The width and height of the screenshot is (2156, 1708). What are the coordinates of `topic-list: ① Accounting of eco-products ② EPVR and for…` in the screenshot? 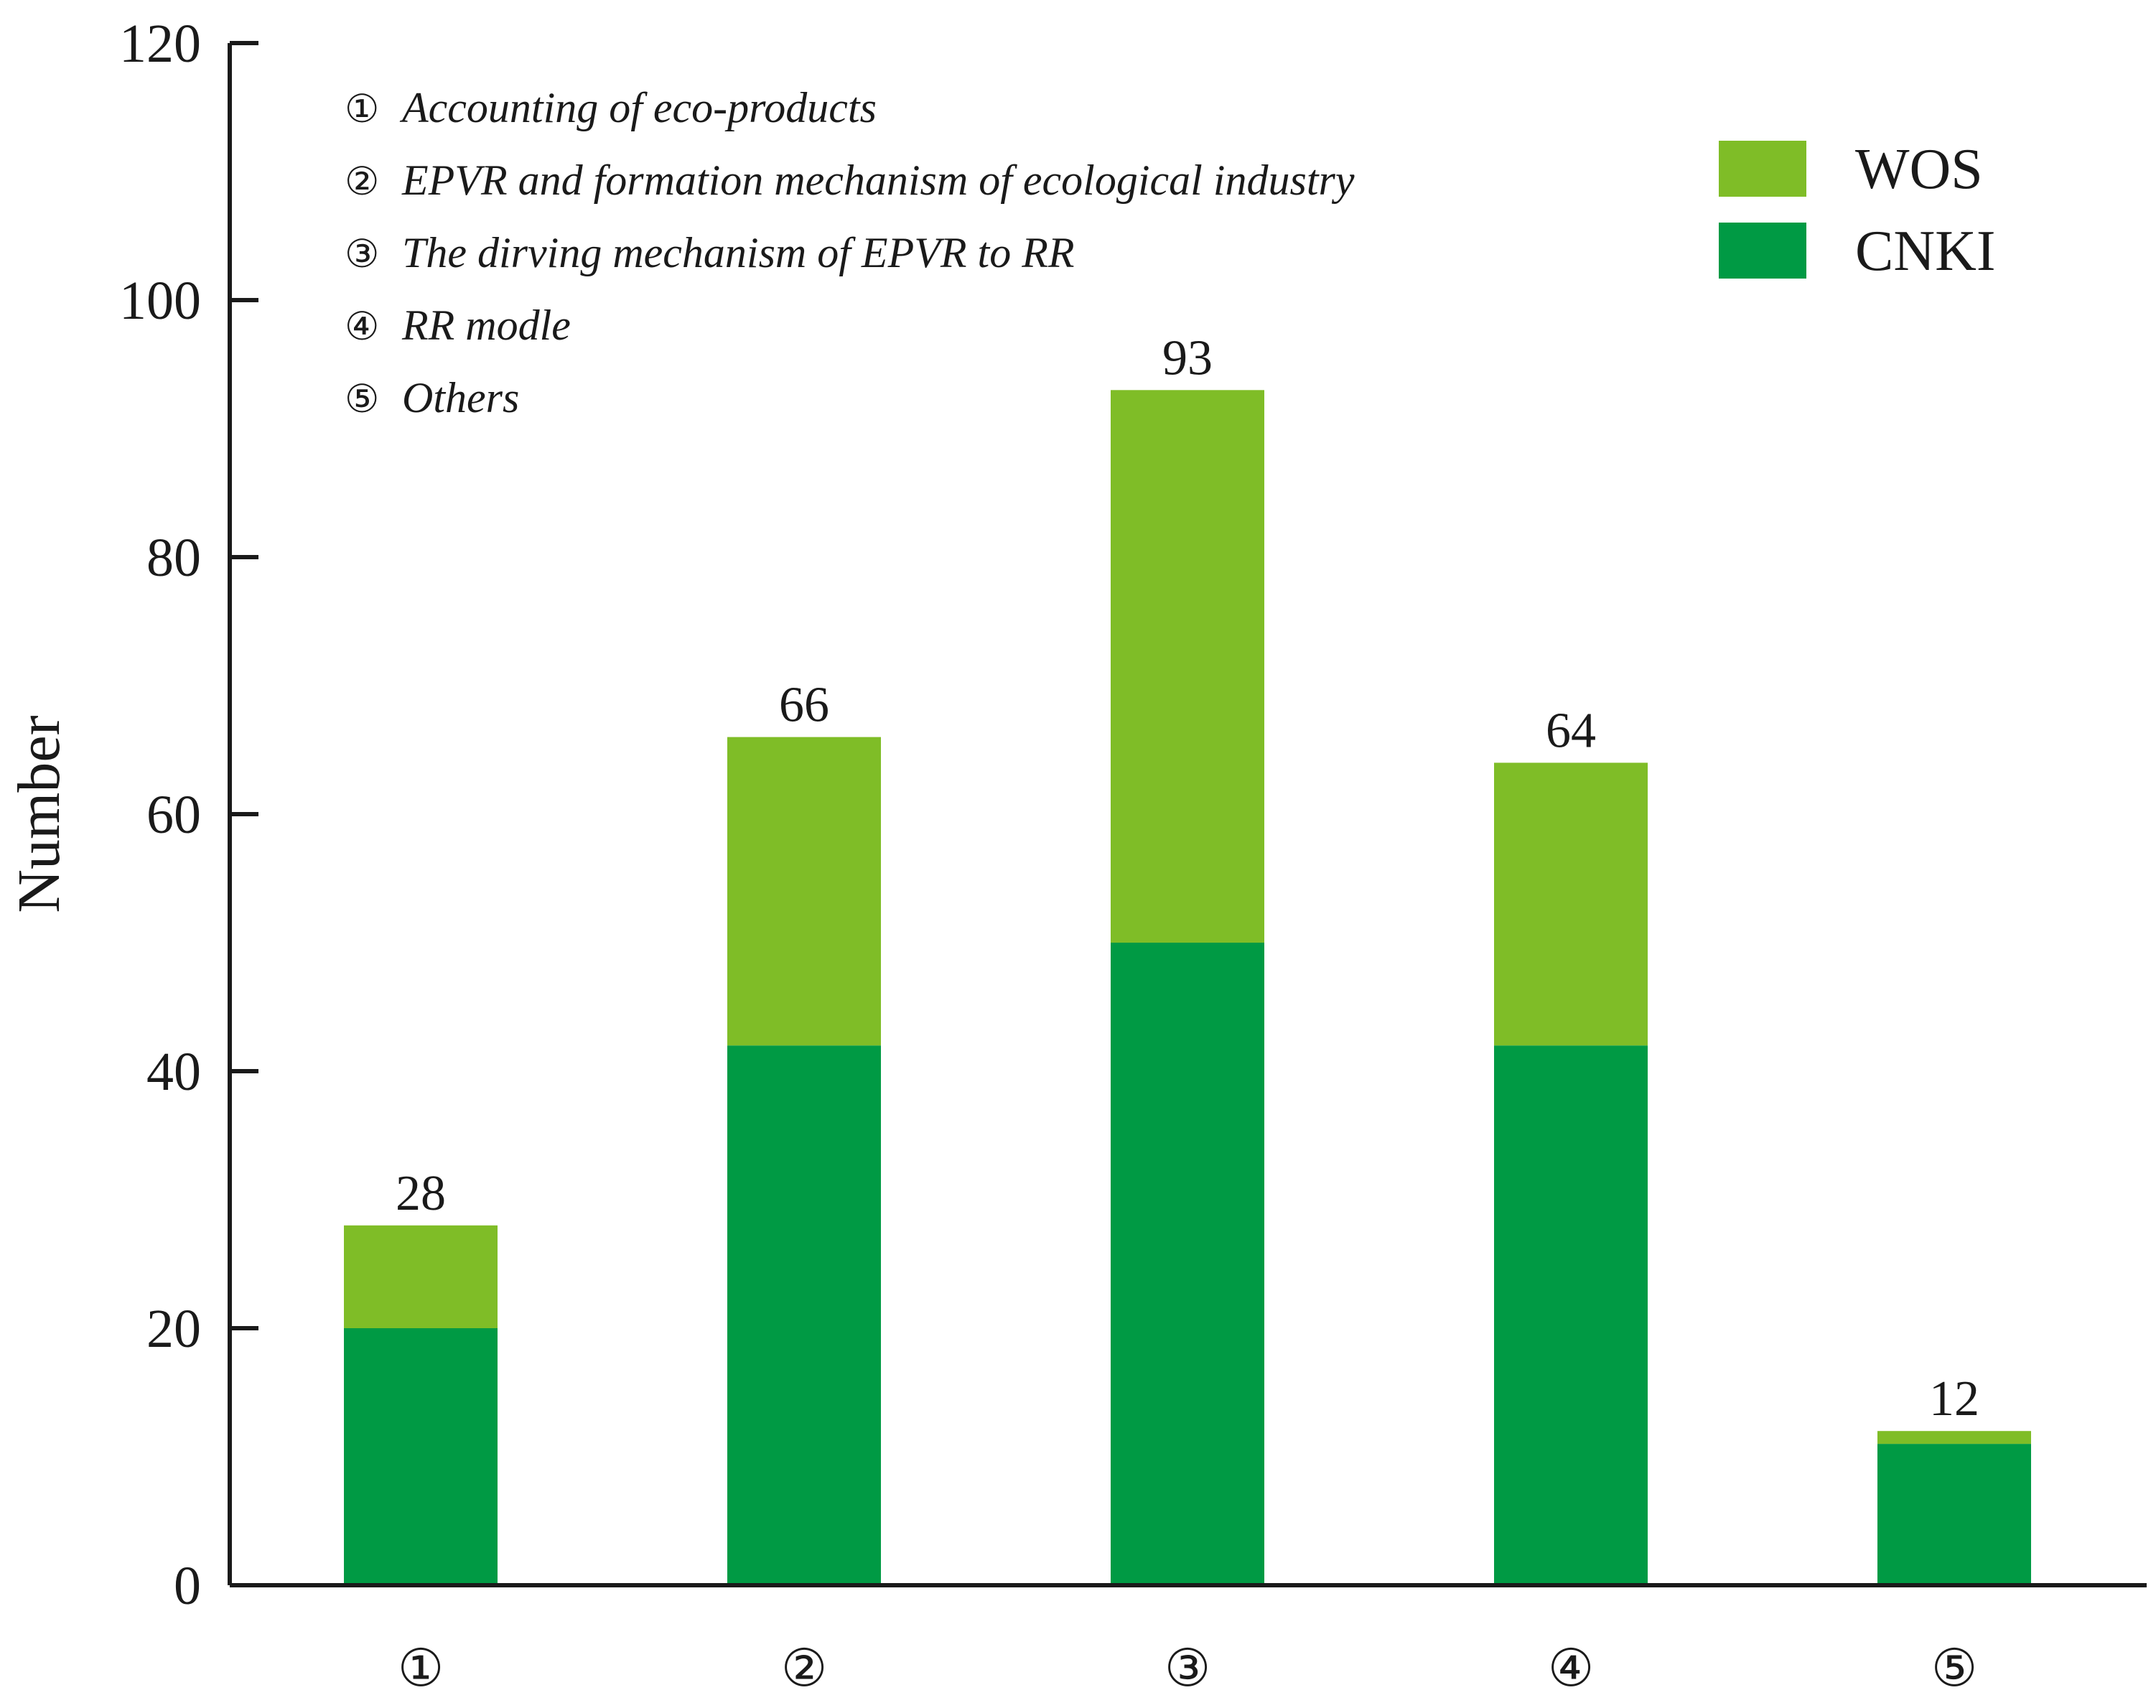 It's located at (850, 252).